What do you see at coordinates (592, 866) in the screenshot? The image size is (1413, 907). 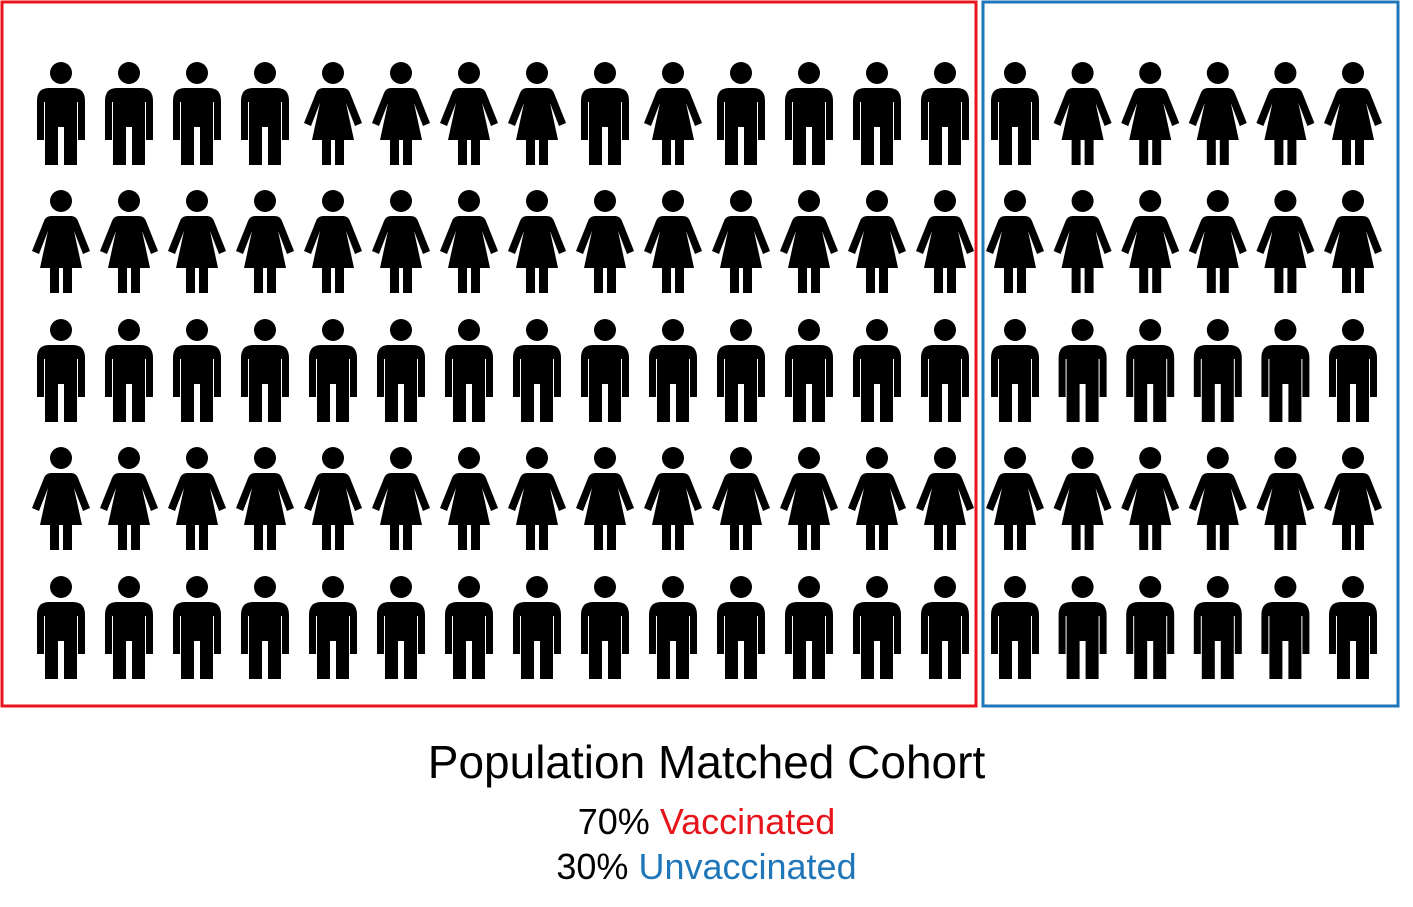 I see `unvaccinated-percent: 30%` at bounding box center [592, 866].